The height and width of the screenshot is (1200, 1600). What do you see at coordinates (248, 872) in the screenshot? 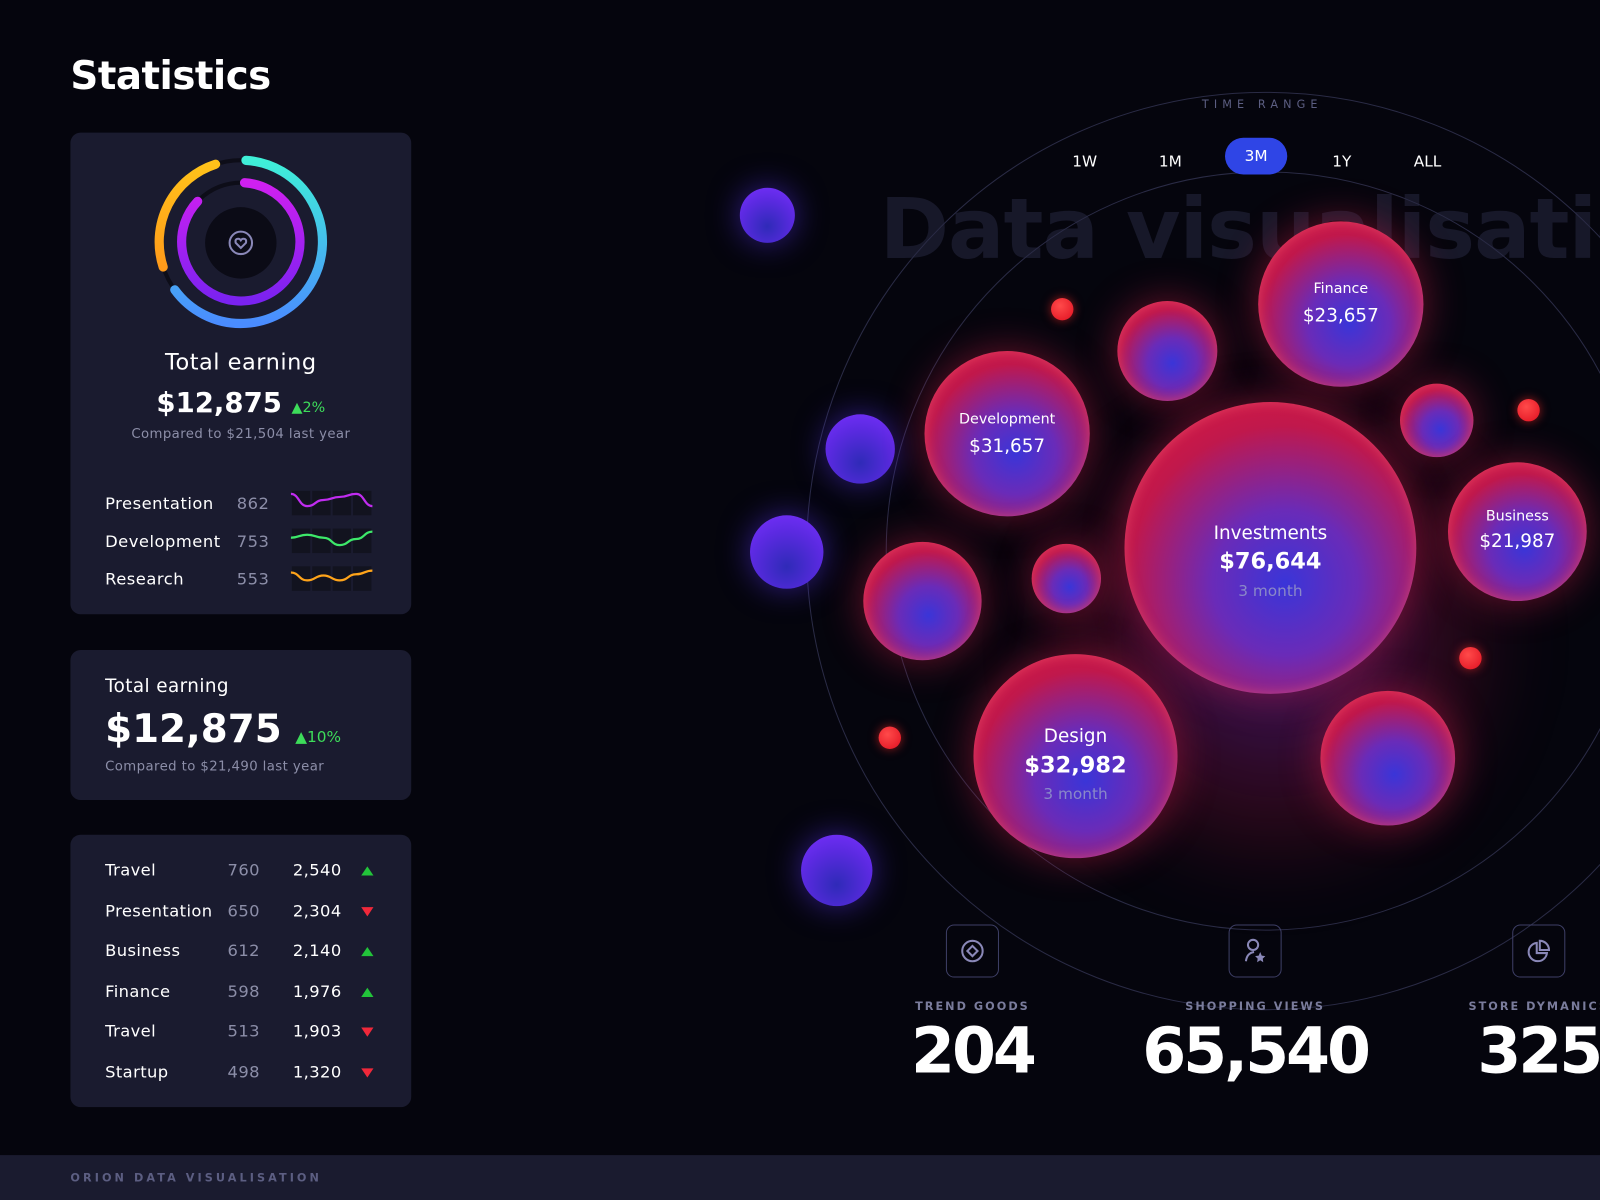
I see `table-row: Travel 760 2,540` at bounding box center [248, 872].